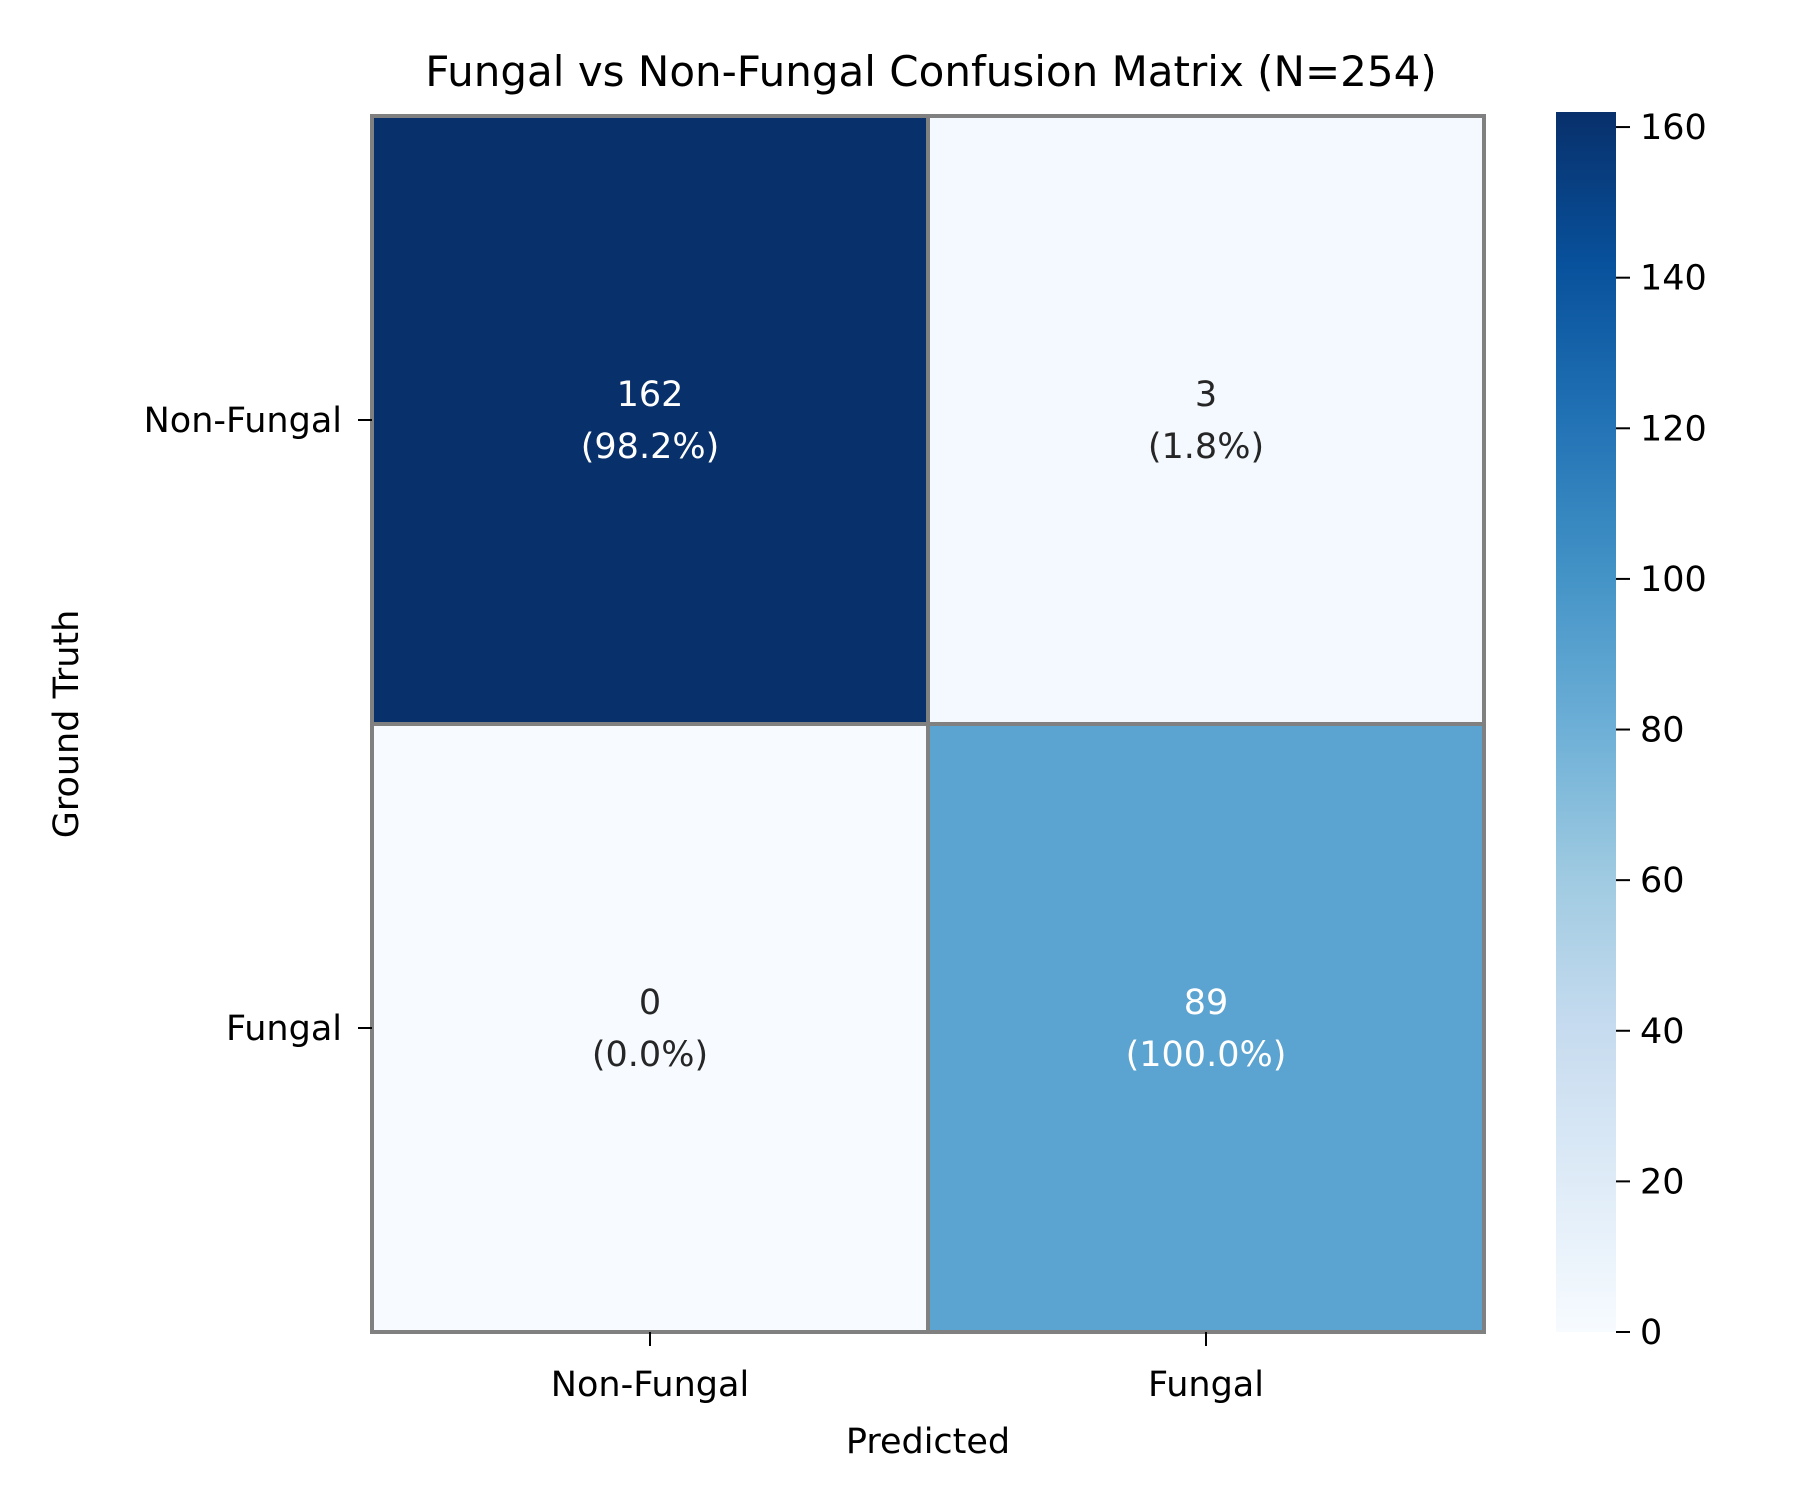 Image resolution: width=1800 pixels, height=1500 pixels. I want to click on colorbar-ticks: 0 20 40 60 80 100 120 140 160, so click(1661, 730).